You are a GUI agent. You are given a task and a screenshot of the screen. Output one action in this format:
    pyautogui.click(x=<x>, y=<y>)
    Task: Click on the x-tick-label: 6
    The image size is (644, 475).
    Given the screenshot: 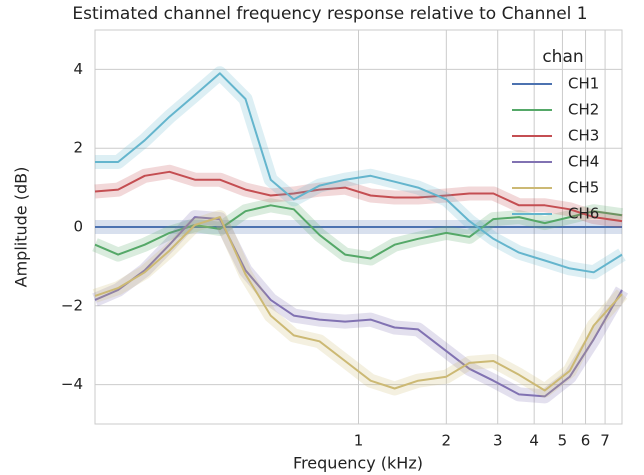 What is the action you would take?
    pyautogui.click(x=586, y=441)
    